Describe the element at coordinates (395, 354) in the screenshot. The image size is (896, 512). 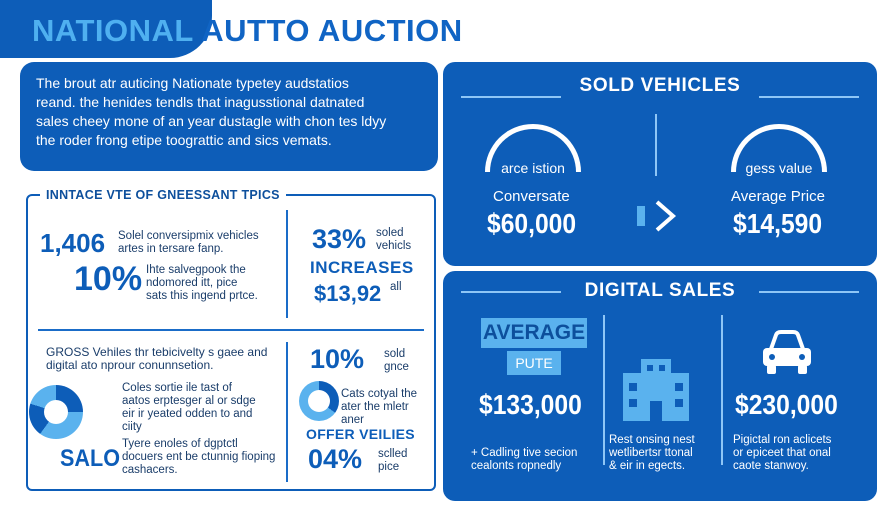
I see `stat-desc-line: sold` at that location.